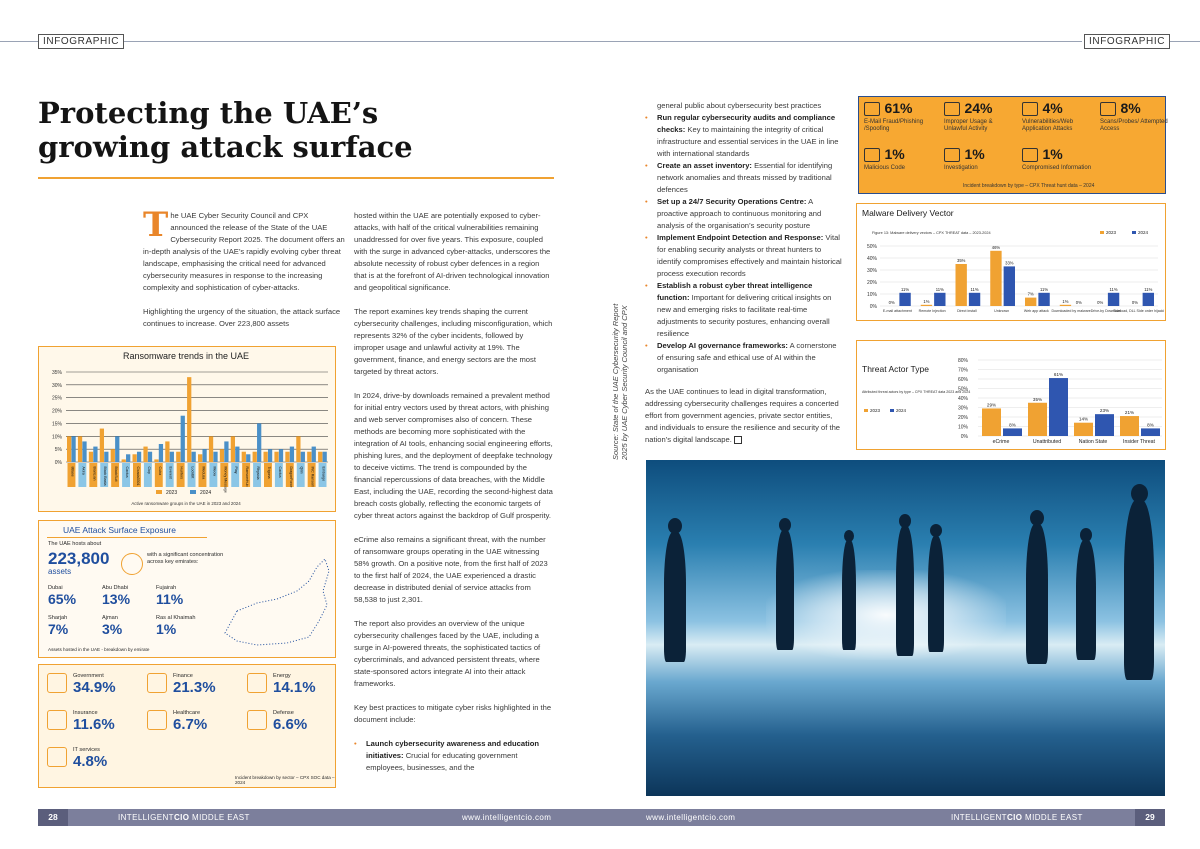  I want to click on url-right: www.intelligentcio.com, so click(691, 817).